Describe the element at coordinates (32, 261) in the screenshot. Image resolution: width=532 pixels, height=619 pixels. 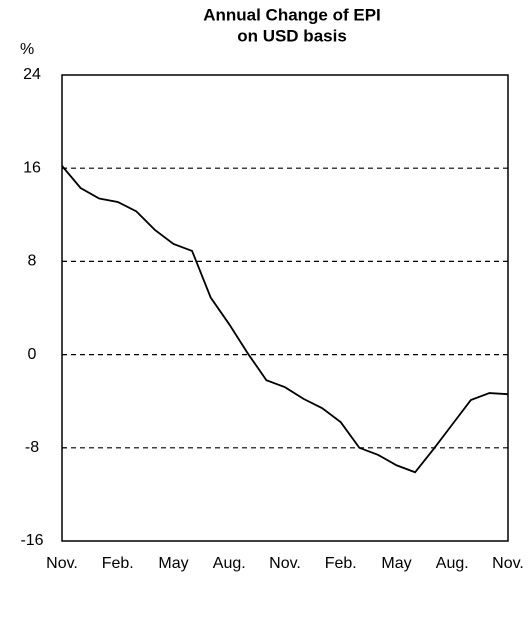
I see `y-tick-label: 8` at that location.